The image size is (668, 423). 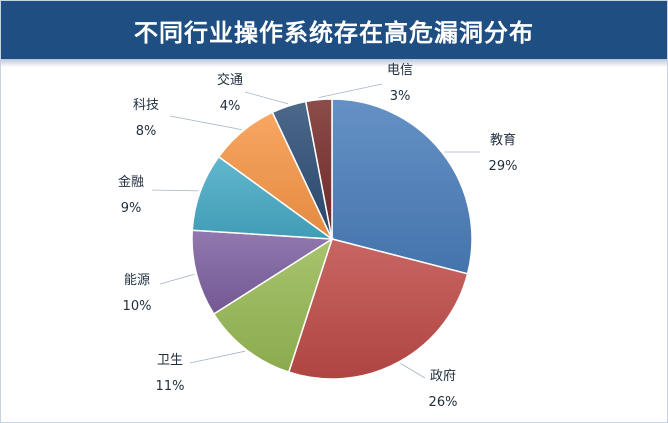 I want to click on chart-title: 不同行业操作系统存在高危漏洞分布, so click(x=334, y=32).